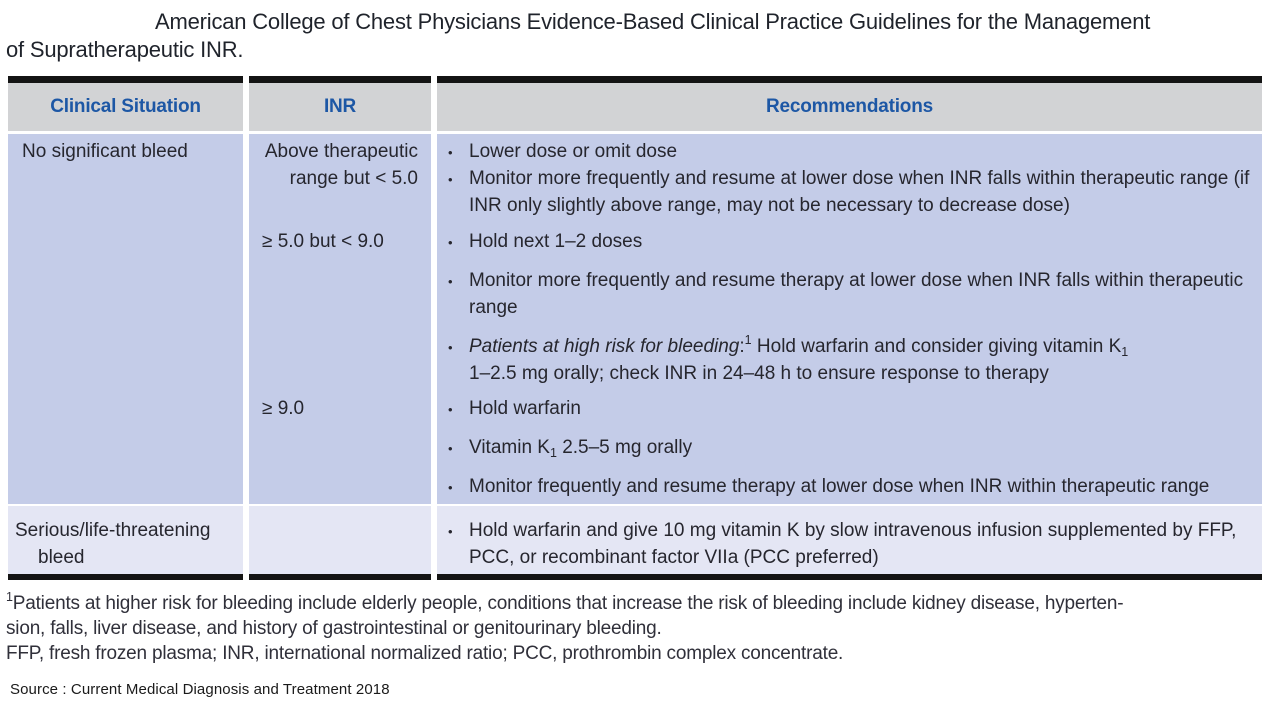  I want to click on inr-value-line-1: Above therapeutic, so click(341, 151).